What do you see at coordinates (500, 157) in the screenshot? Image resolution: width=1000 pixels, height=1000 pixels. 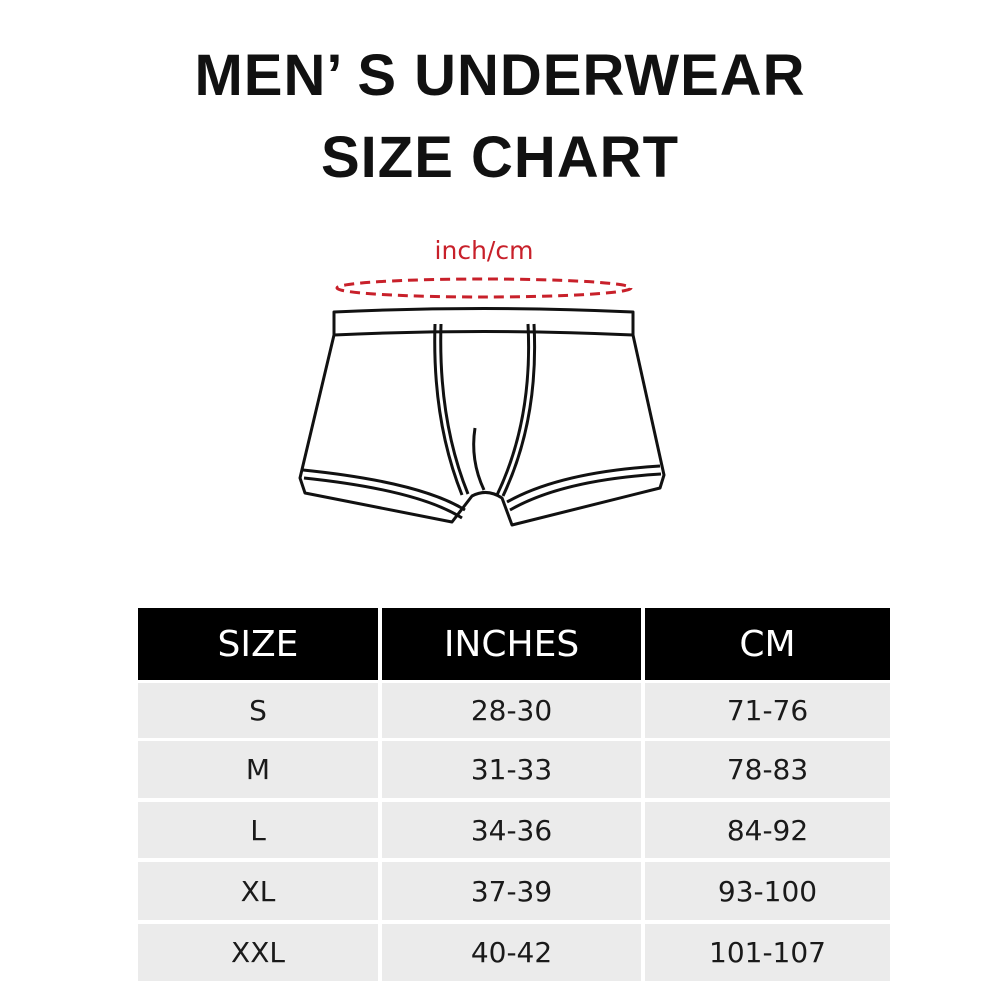 I see `title-line-2: SIZE CHART` at bounding box center [500, 157].